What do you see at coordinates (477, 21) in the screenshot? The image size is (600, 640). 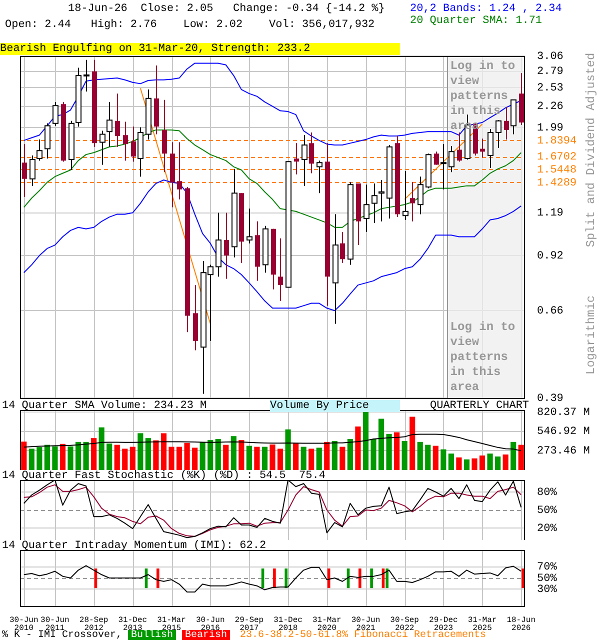 I see `text: 20 Quarter SMA: 1.71` at bounding box center [477, 21].